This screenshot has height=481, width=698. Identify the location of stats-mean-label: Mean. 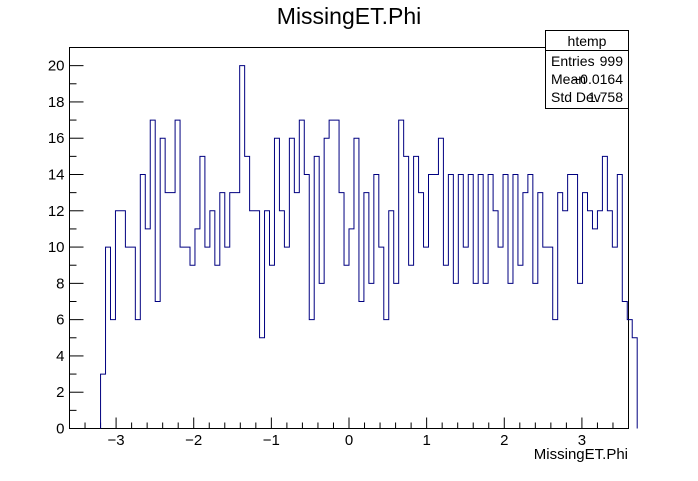
(568, 79).